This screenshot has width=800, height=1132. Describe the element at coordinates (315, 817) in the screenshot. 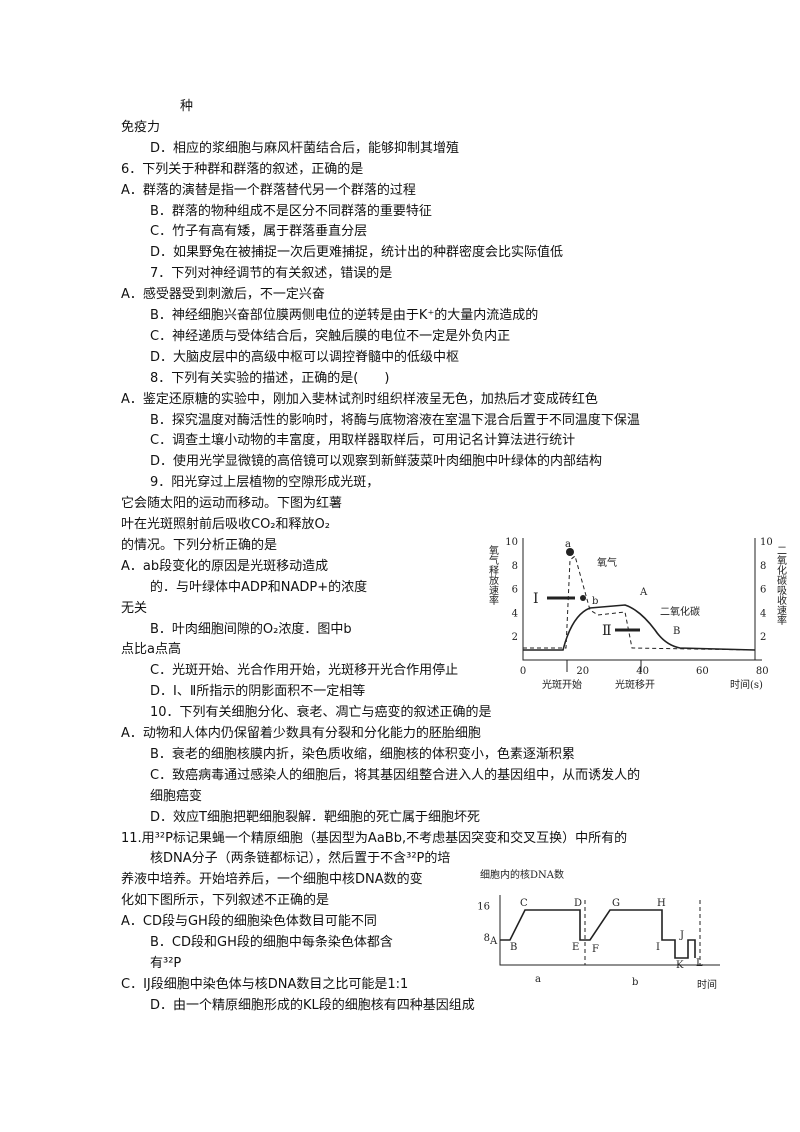

I see `text-line: D．效应T细胞把靶细胞裂解．靶细胞的死亡属于细胞坏死` at that location.